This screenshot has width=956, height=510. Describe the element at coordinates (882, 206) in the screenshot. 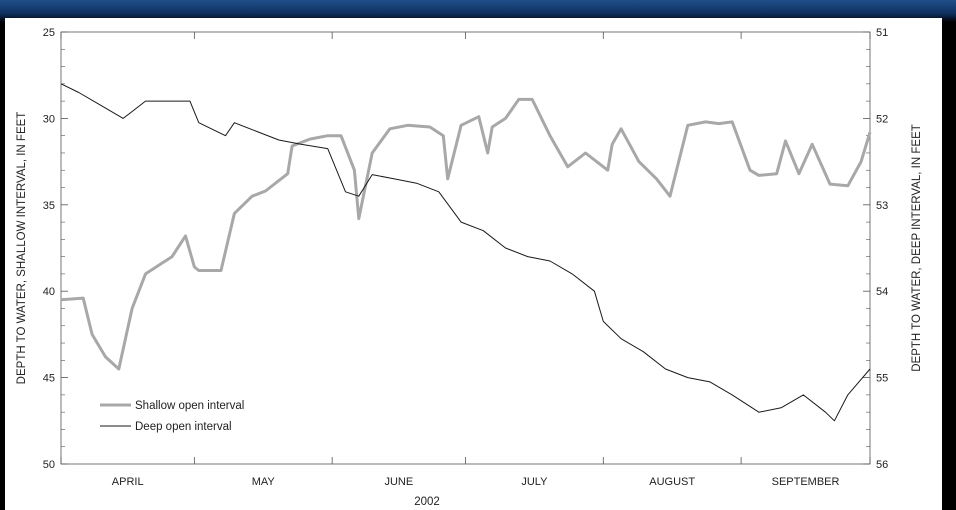

I see `right-tick-label: 53` at that location.